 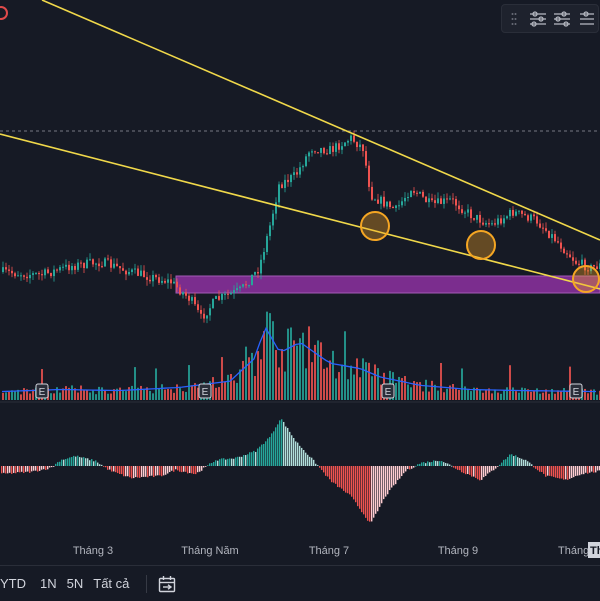 What do you see at coordinates (167, 584) in the screenshot?
I see `calendar-range-icon` at bounding box center [167, 584].